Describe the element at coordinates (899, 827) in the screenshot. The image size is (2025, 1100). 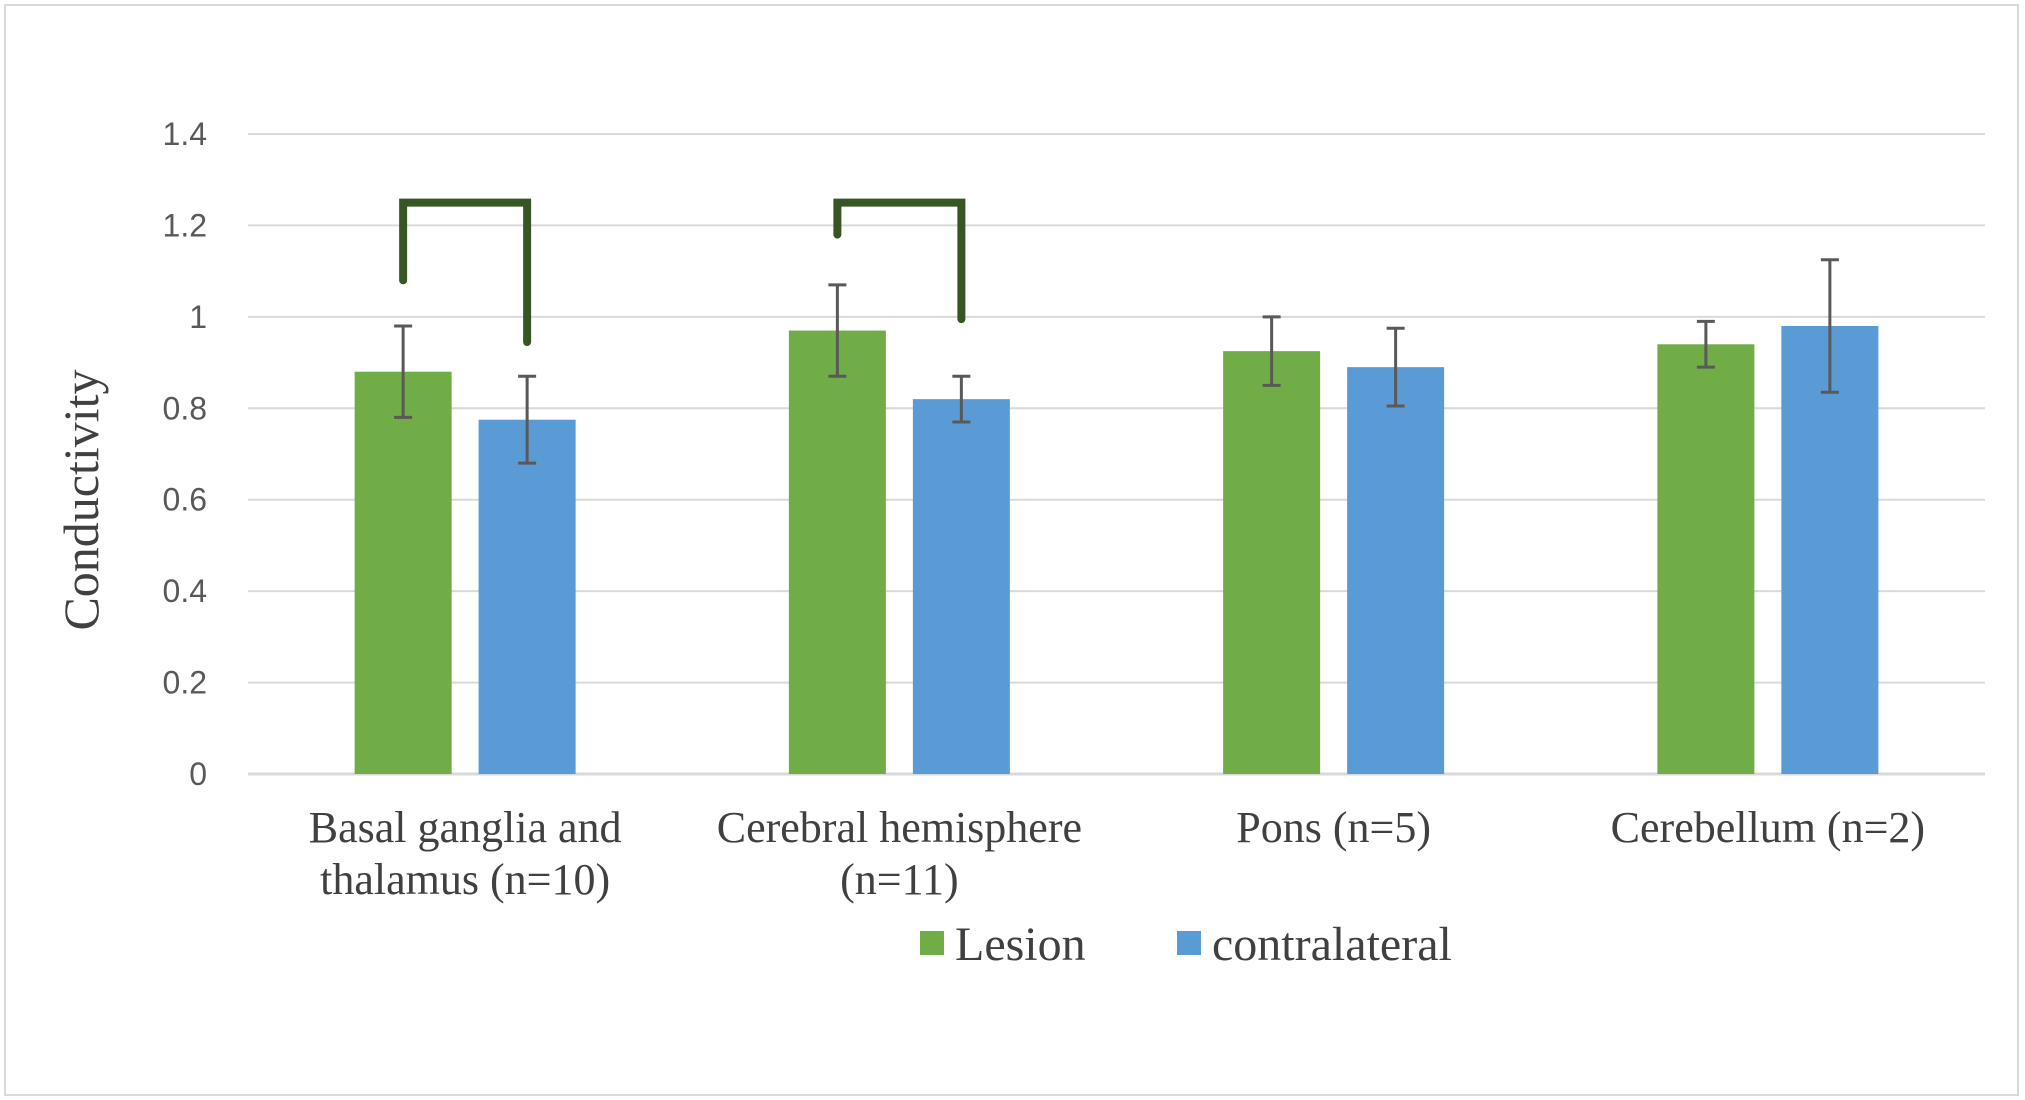
I see `x-category-label: Cerebral hemisphere` at that location.